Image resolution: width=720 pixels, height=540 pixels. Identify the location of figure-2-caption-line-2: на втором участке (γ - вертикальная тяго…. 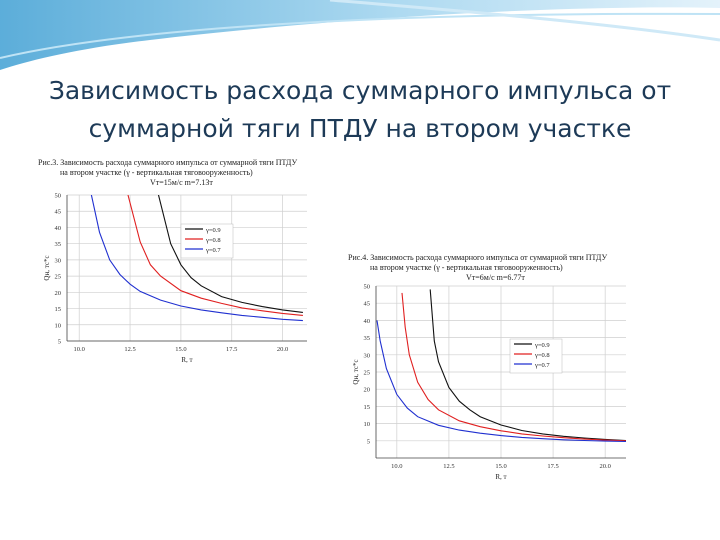
(466, 267).